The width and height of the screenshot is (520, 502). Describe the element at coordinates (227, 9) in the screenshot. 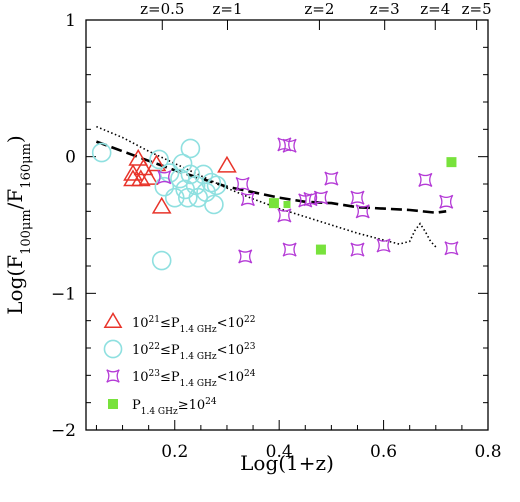

I see `top-redshift-label: z=1` at that location.